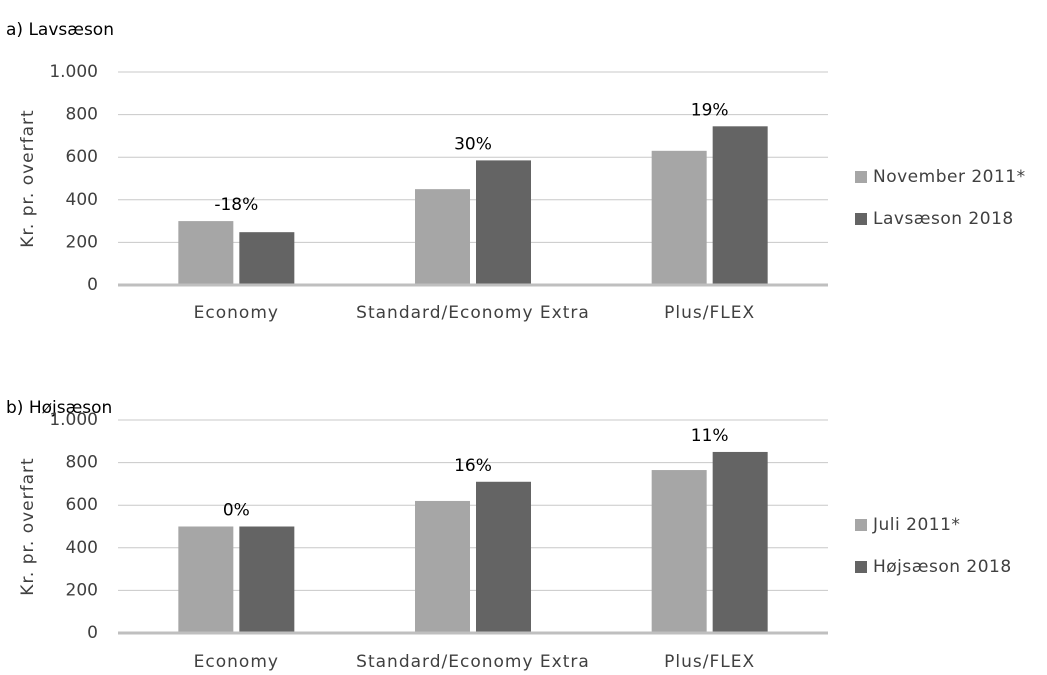 The width and height of the screenshot is (1047, 675). Describe the element at coordinates (59, 408) in the screenshot. I see `chart-title: b) Højsæson` at that location.